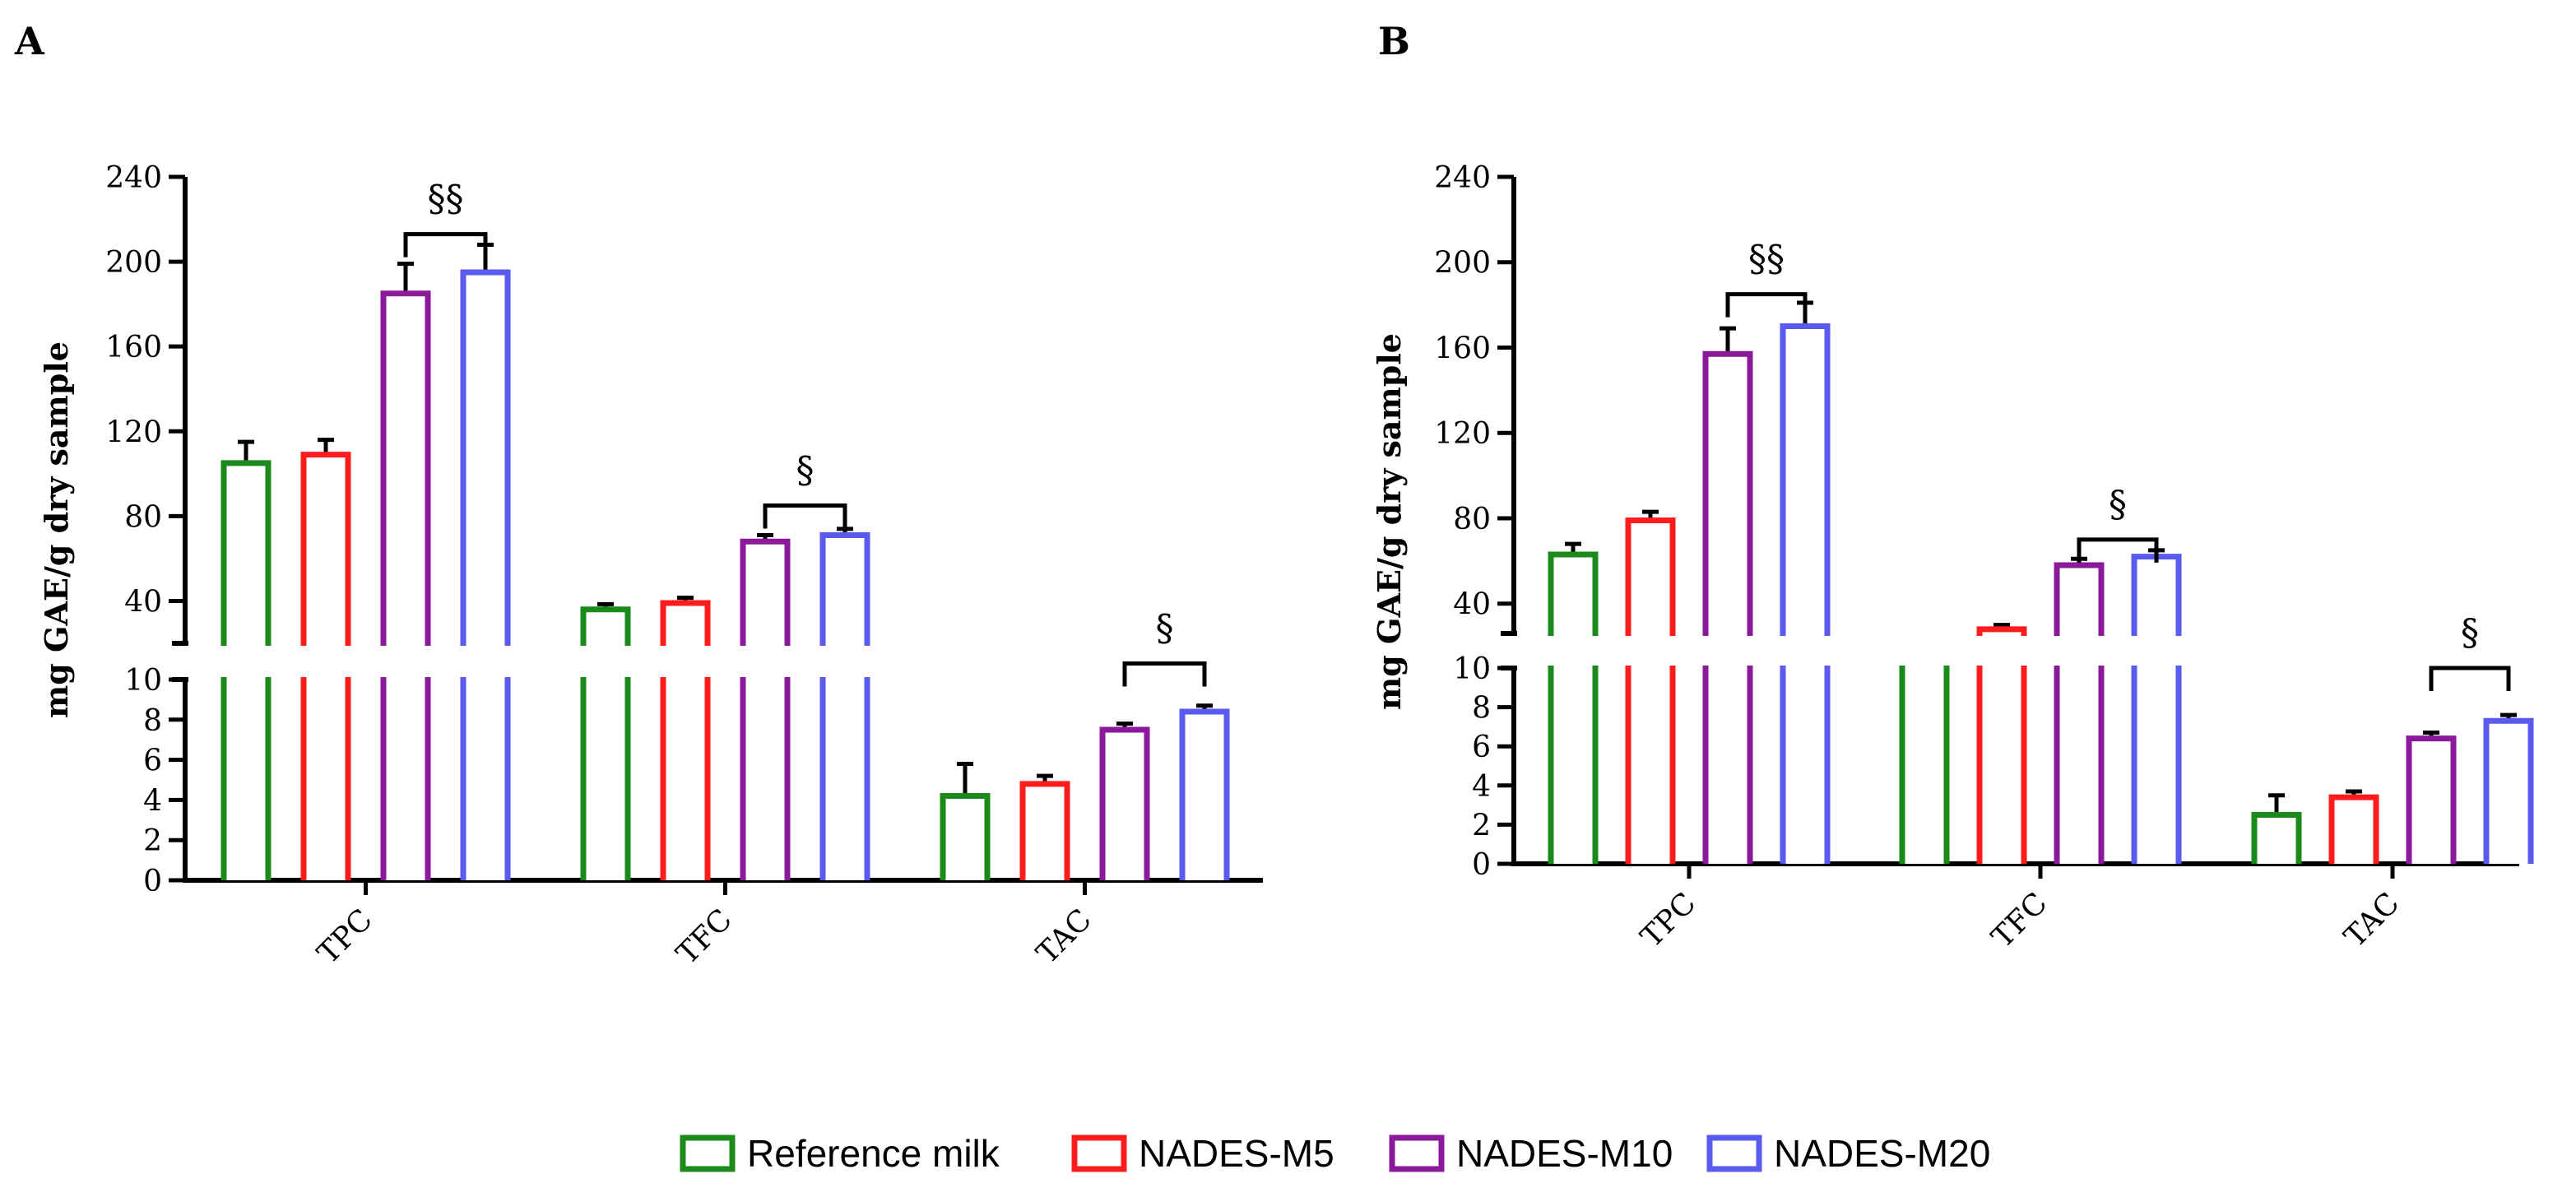  I want to click on legend-label: NADES-M5, so click(1236, 1153).